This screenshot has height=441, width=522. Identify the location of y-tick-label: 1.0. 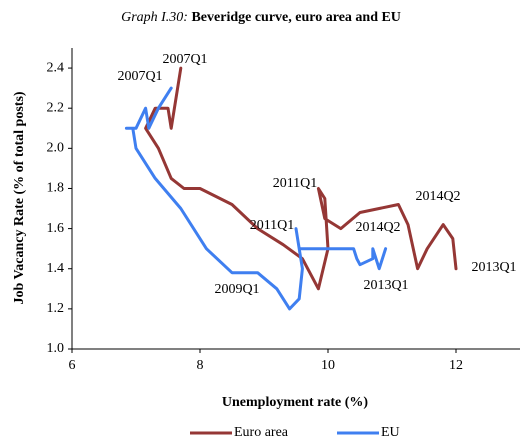
(56, 348).